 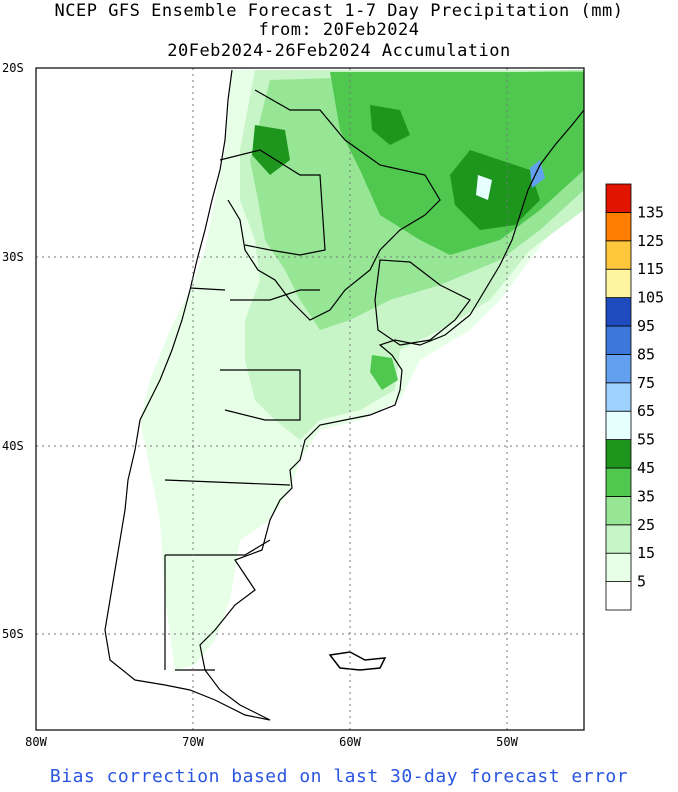 What do you see at coordinates (357, 661) in the screenshot?
I see `falkland-islands` at bounding box center [357, 661].